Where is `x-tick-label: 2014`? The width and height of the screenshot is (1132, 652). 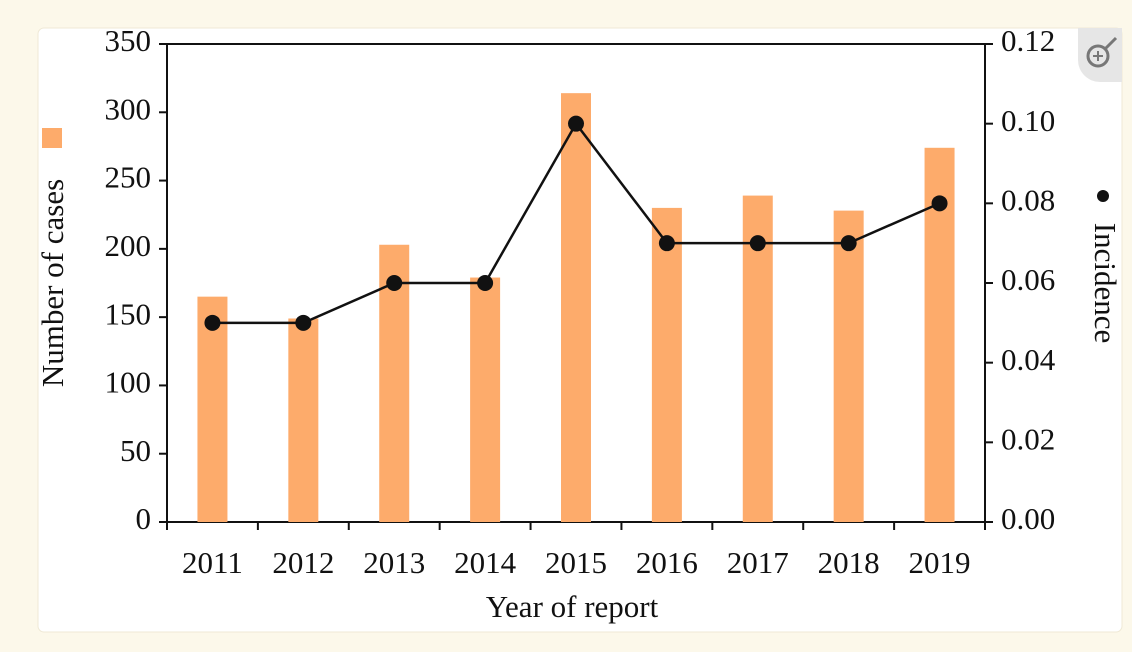 x-tick-label: 2014 is located at coordinates (485, 562).